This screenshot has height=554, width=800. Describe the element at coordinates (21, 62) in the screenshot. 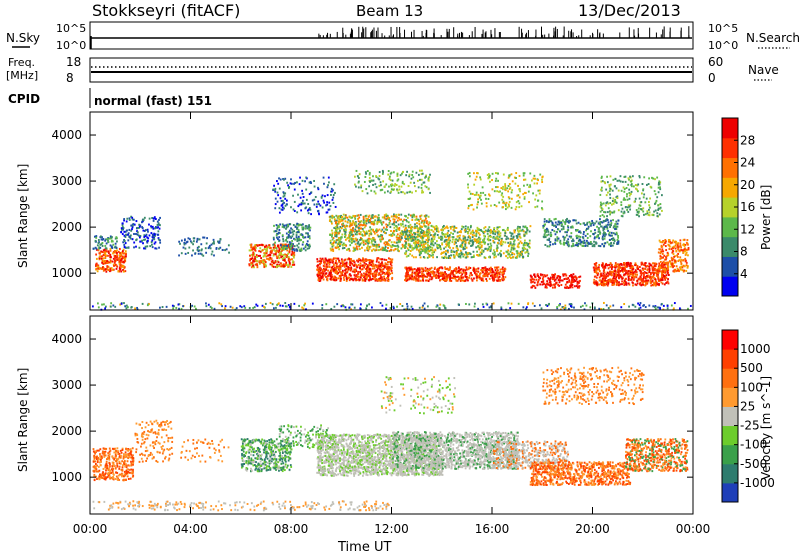

I see `freq-label: Freq.` at that location.